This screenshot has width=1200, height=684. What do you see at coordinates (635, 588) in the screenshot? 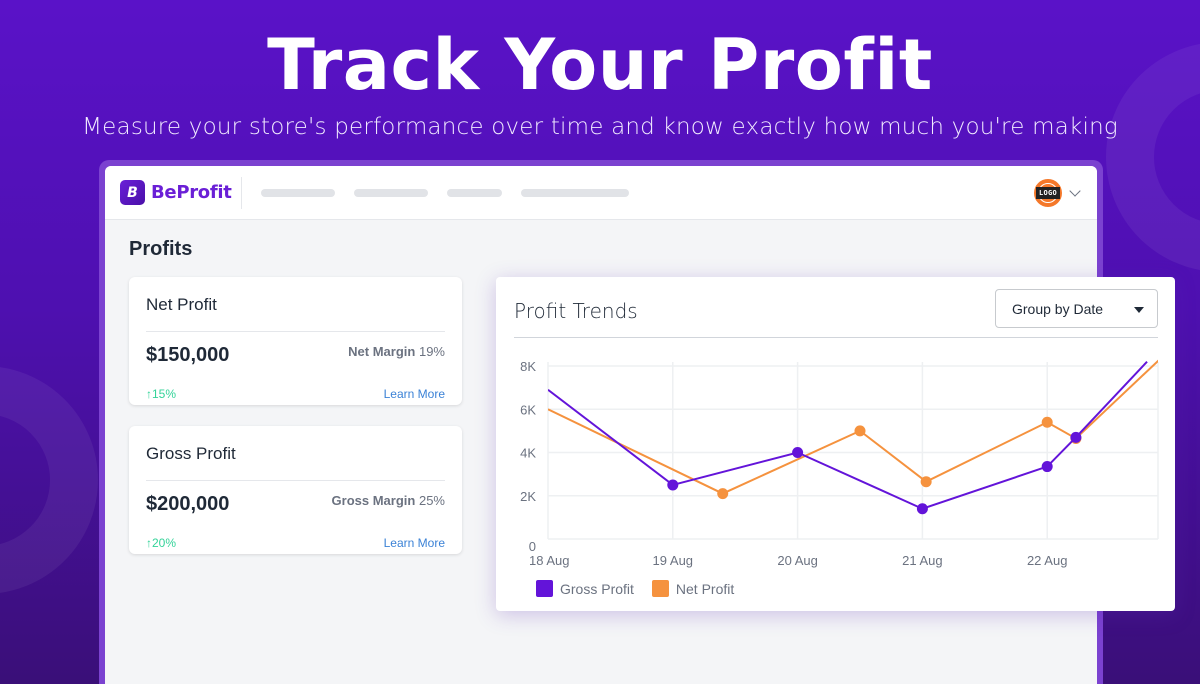
I see `chart-legend: Gross Profit Net Profit` at bounding box center [635, 588].